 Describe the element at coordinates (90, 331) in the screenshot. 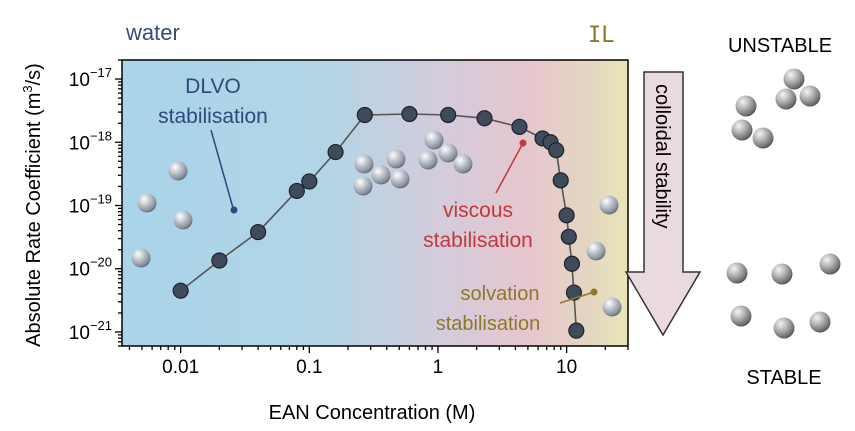

I see `y-tick-label: 10−21` at that location.